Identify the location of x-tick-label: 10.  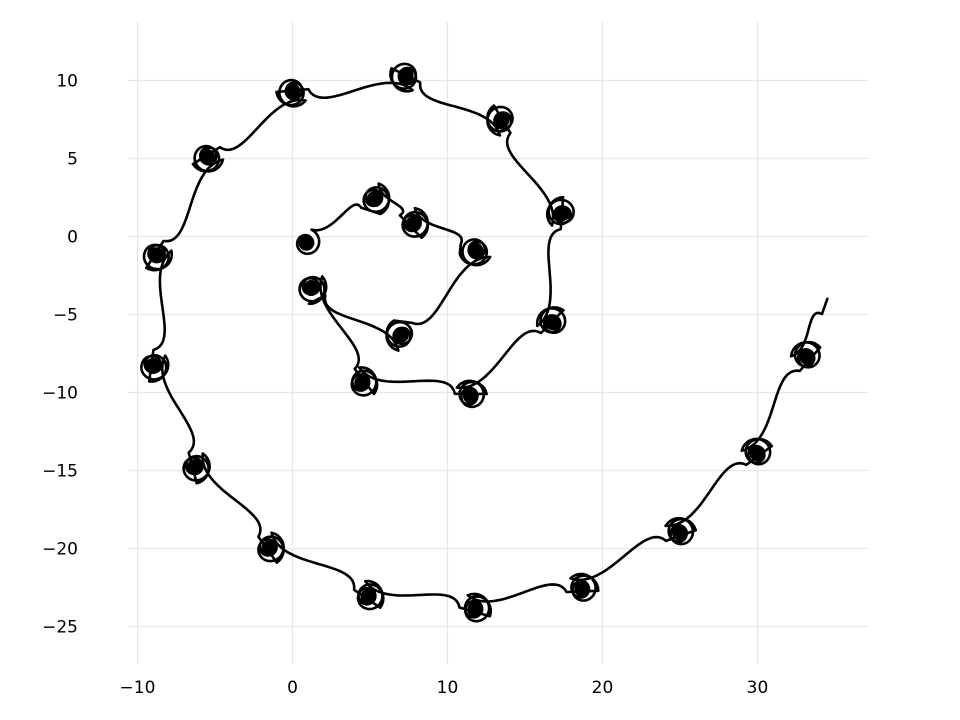
(448, 688).